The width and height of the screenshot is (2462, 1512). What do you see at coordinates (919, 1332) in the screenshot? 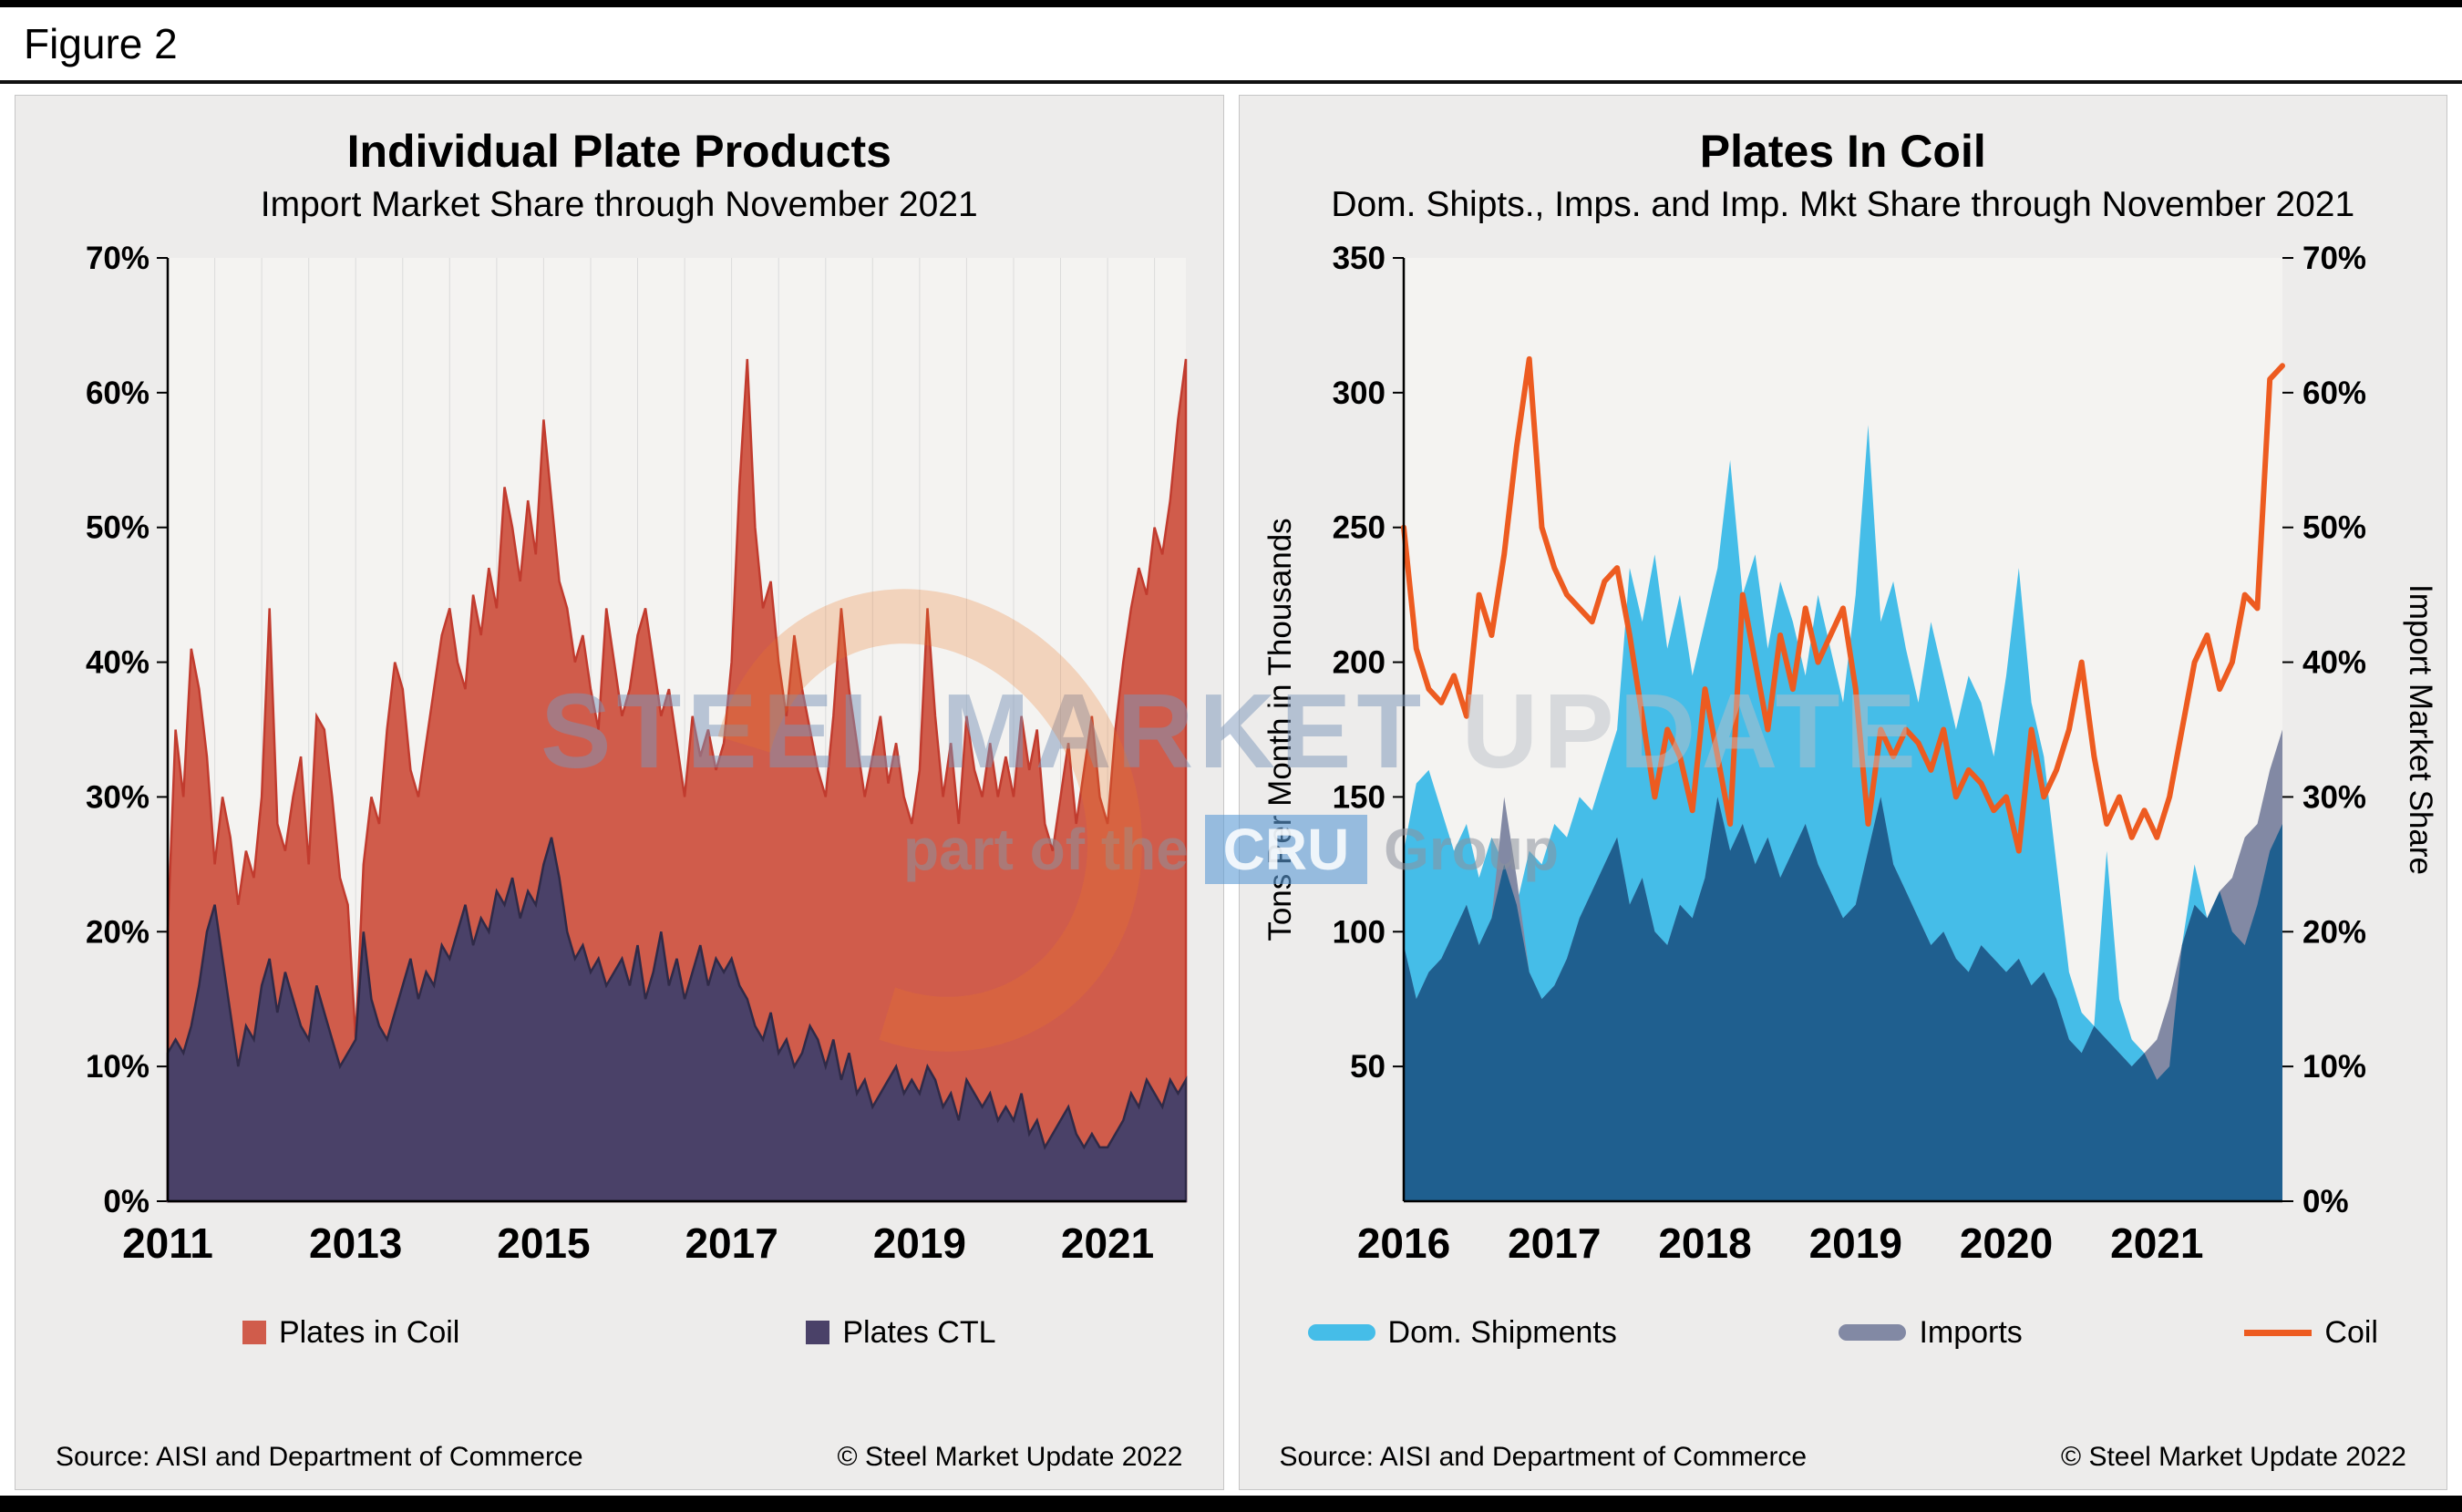
I see `legend-label-plates-ctl: Plates CTL` at bounding box center [919, 1332].